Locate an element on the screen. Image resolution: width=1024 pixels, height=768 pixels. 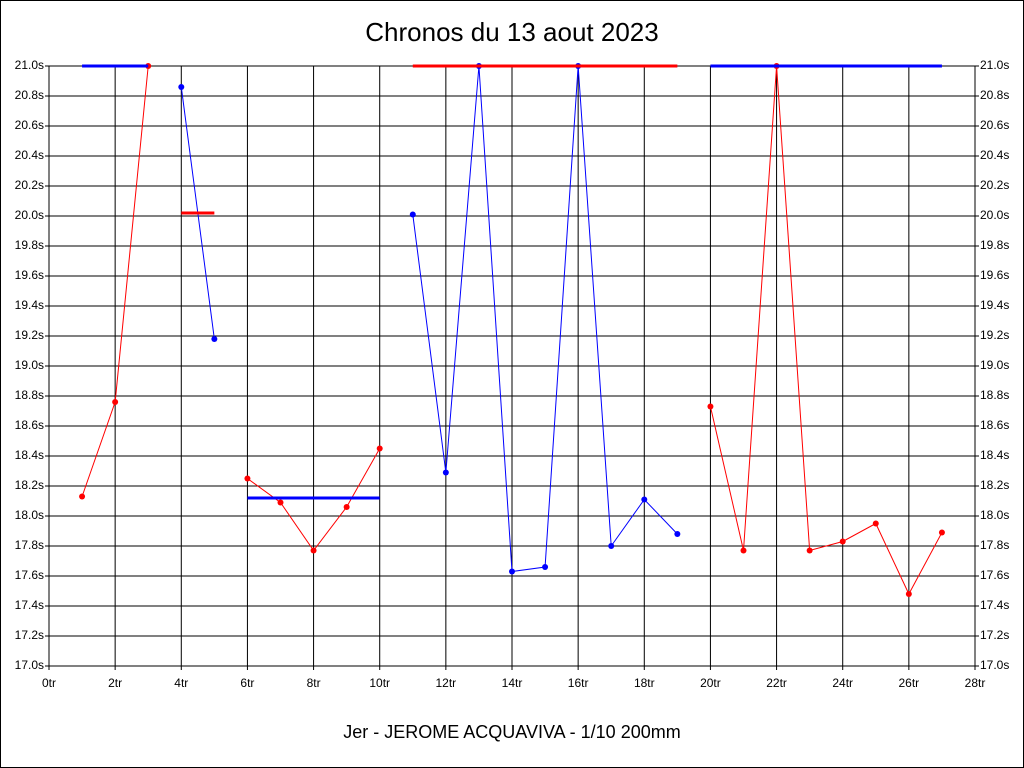
y-tick-label: 17.6s is located at coordinates (29, 575).